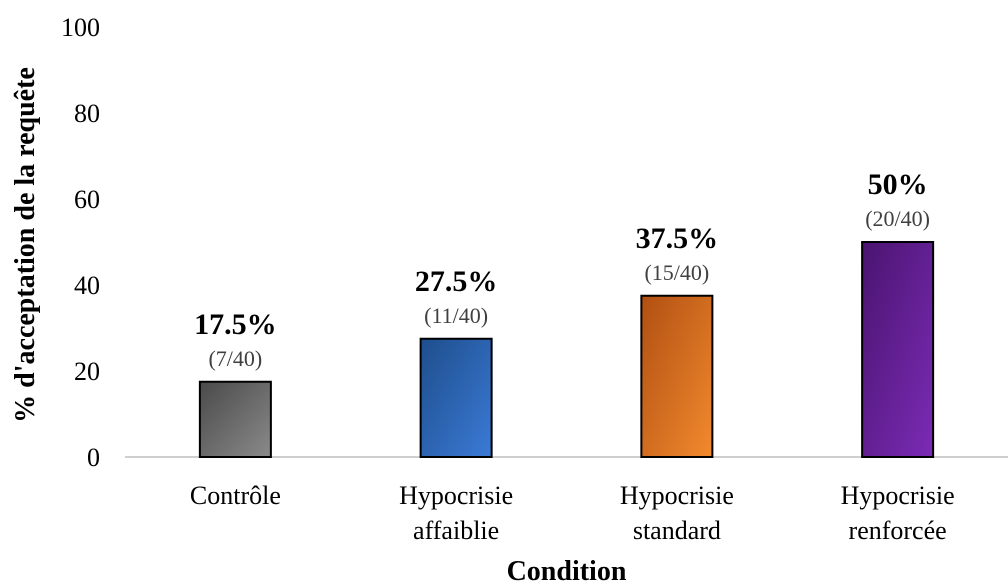 The width and height of the screenshot is (1008, 587). Describe the element at coordinates (898, 530) in the screenshot. I see `category-label: renforcée` at that location.